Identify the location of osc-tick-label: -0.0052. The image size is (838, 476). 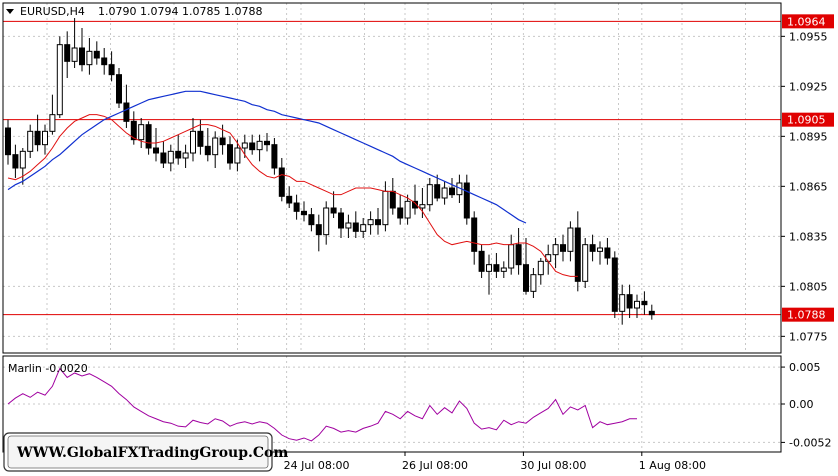
(810, 442).